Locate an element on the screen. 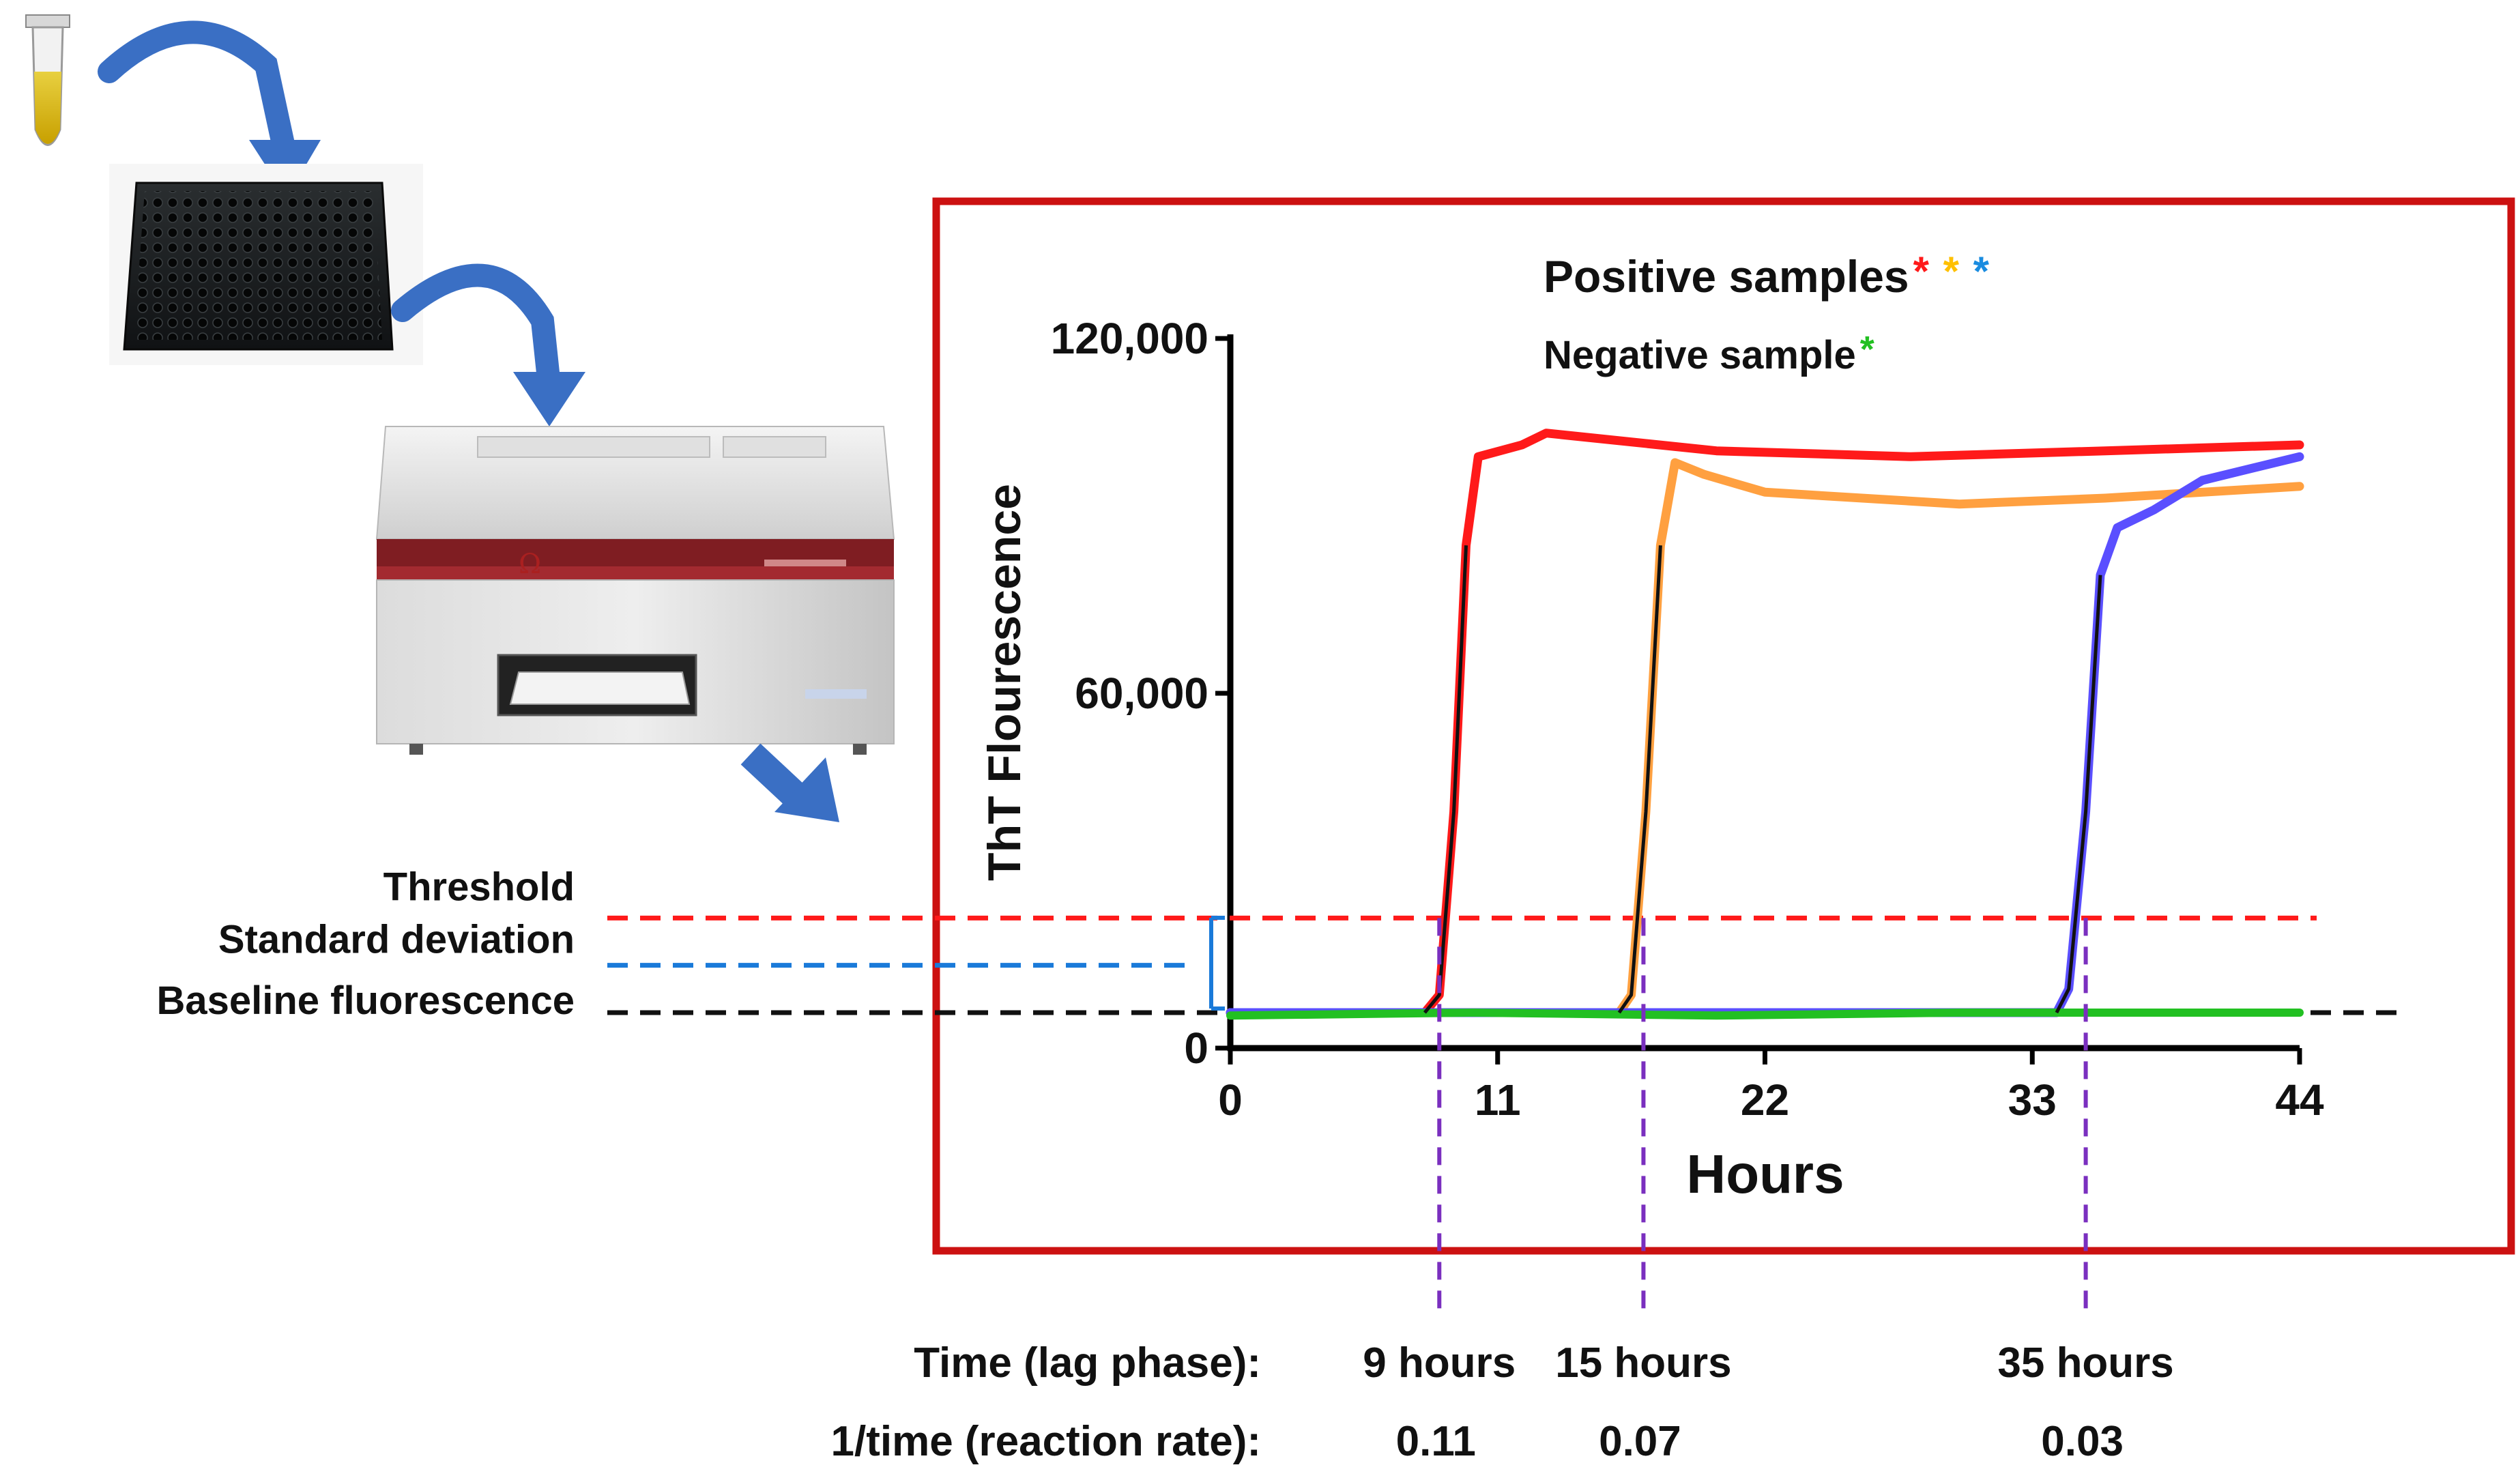 The height and width of the screenshot is (1478, 2520). lag-time-label: 9 hours is located at coordinates (1439, 1363).